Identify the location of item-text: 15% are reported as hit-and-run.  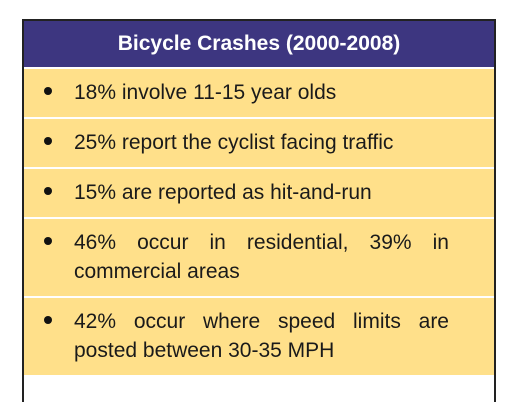
(223, 192).